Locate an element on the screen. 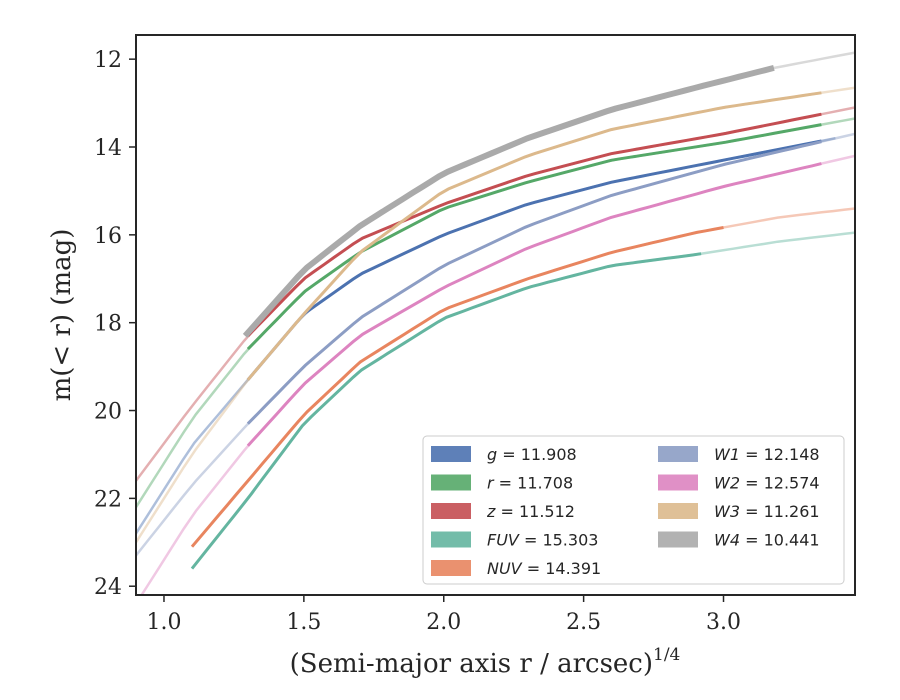 This screenshot has width=900, height=700. legend-label: g = 11.908 is located at coordinates (532, 454).